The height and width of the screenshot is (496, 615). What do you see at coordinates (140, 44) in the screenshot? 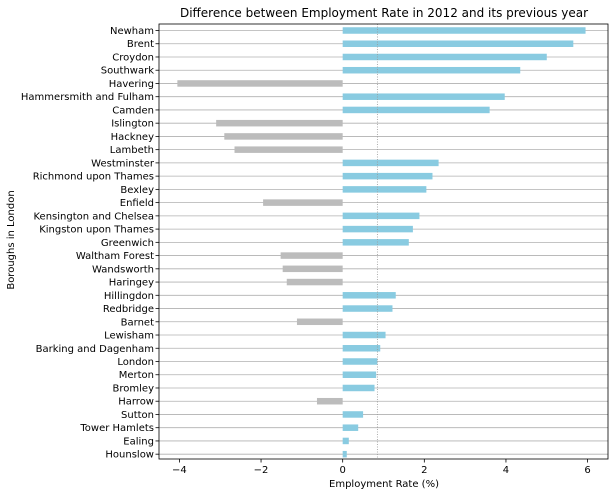
I see `y-tick-label: Brent` at bounding box center [140, 44].